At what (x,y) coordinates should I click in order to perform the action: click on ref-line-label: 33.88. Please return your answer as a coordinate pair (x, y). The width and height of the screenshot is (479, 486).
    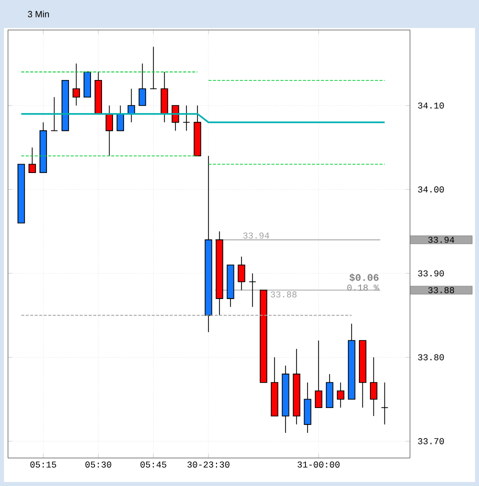
    Looking at the image, I should click on (283, 294).